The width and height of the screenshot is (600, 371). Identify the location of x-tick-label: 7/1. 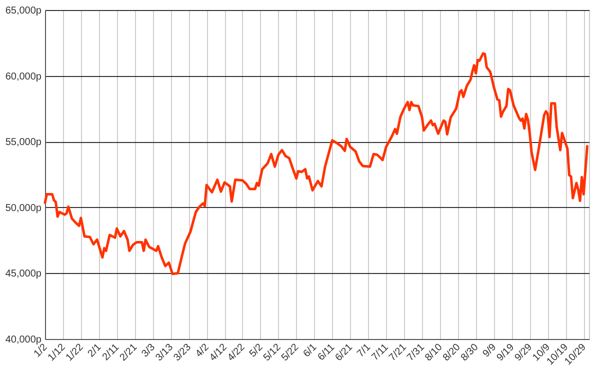
(364, 351).